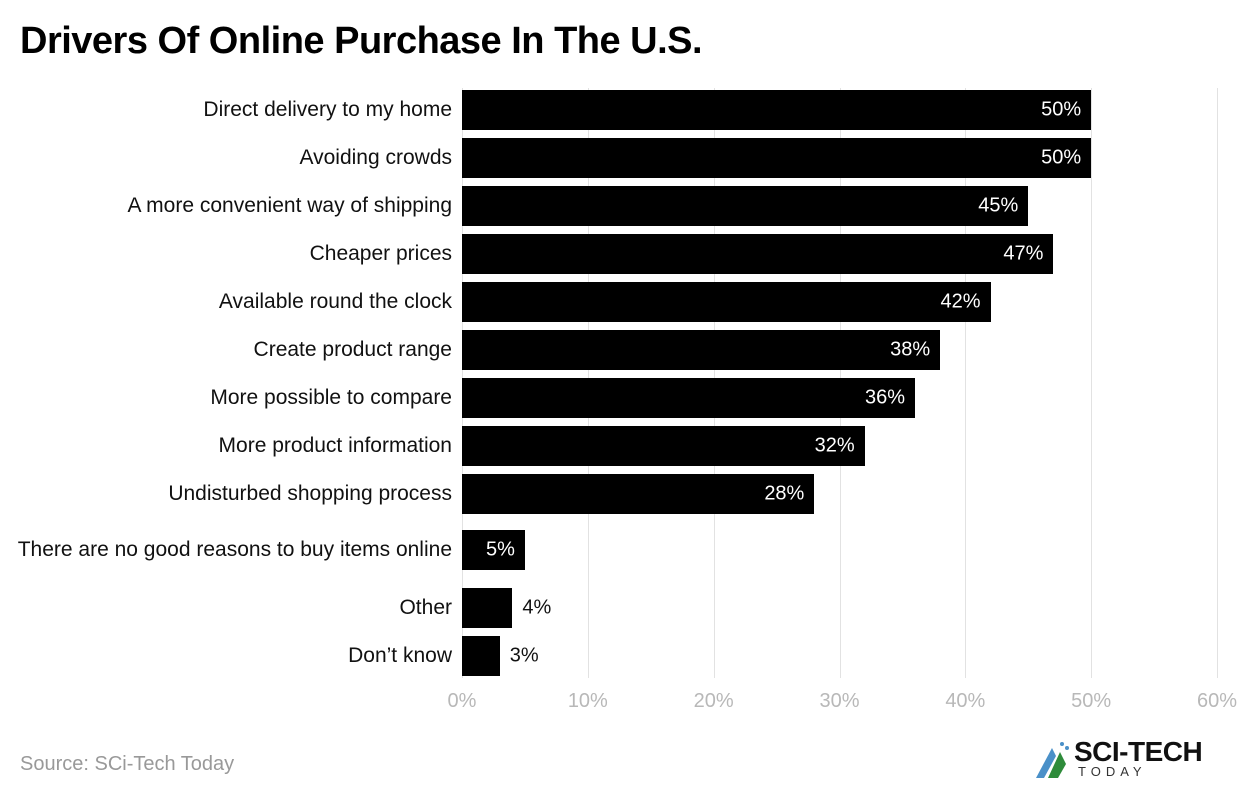 This screenshot has width=1240, height=798. What do you see at coordinates (327, 109) in the screenshot?
I see `category-label: Direct delivery to my home` at bounding box center [327, 109].